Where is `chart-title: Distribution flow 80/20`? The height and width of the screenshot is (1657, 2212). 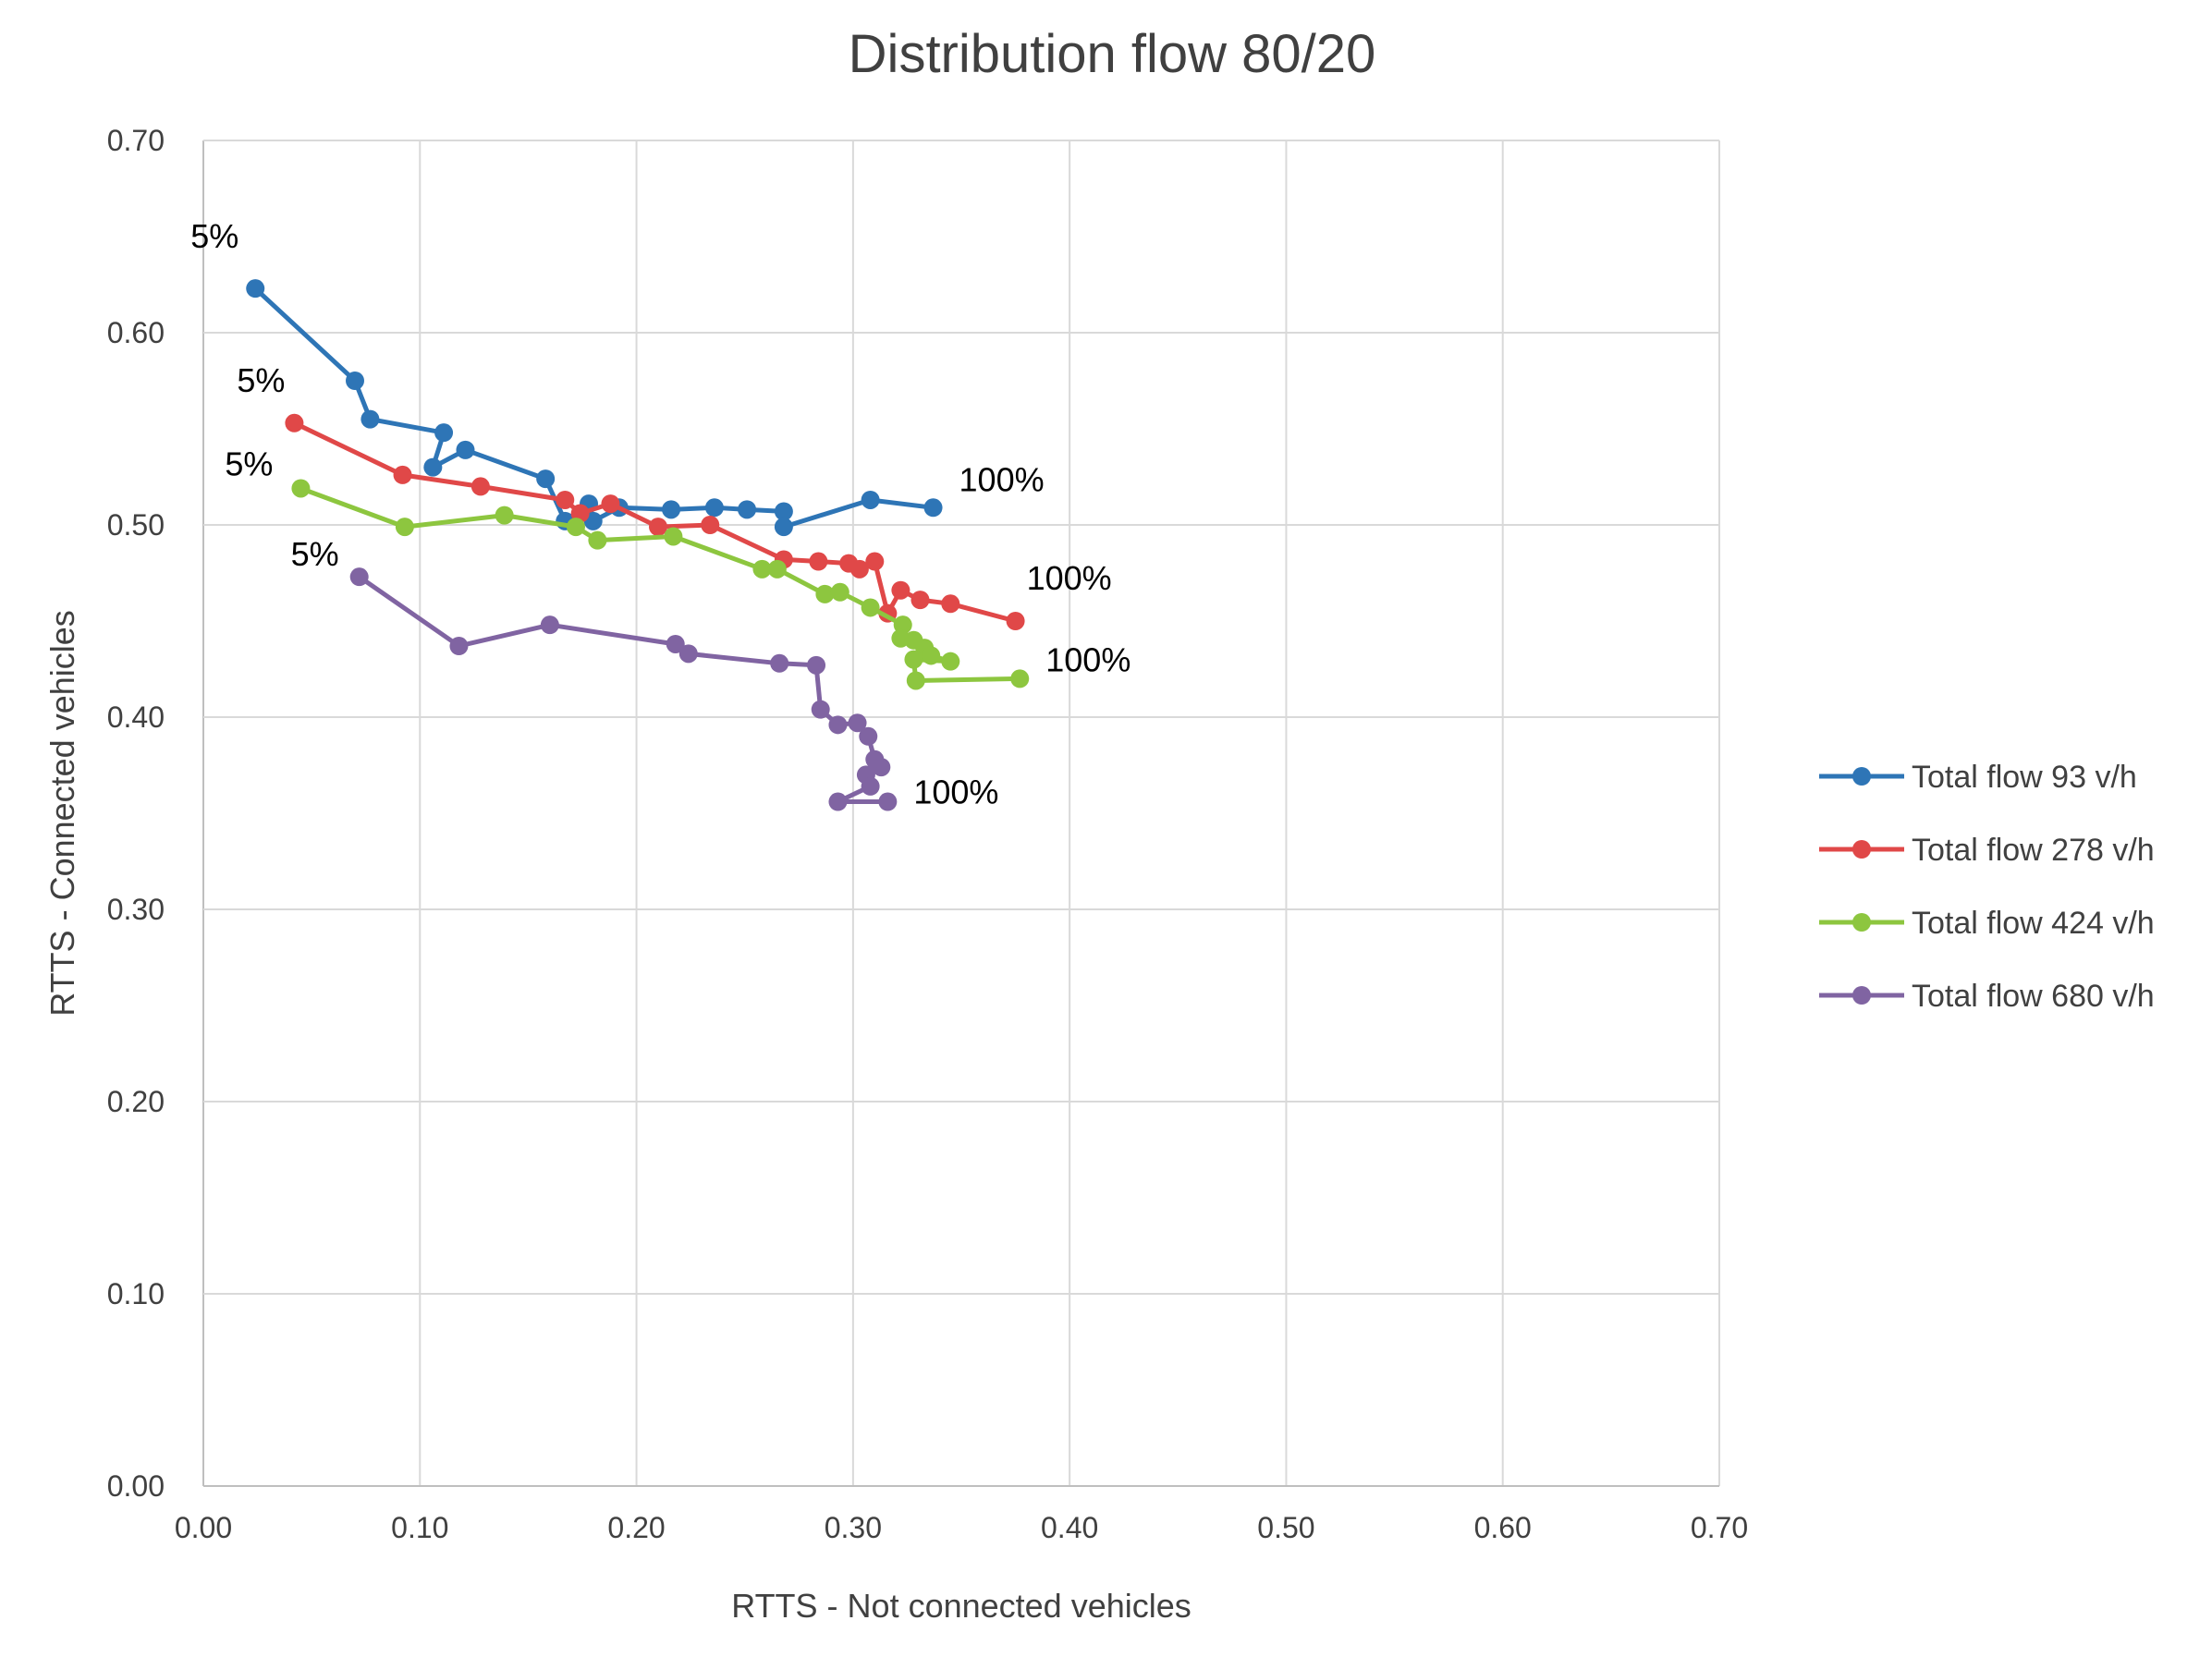 chart-title: Distribution flow 80/20 is located at coordinates (1112, 54).